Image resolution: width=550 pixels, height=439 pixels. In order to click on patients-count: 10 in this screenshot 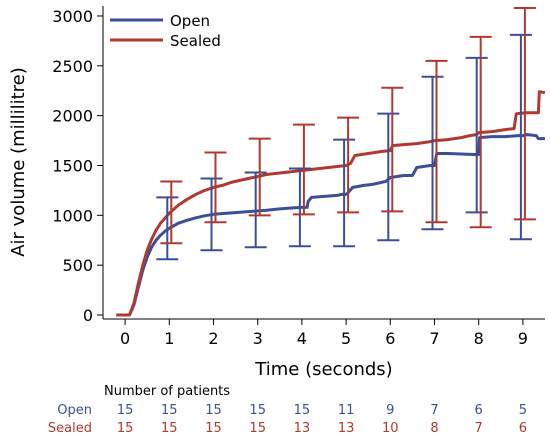, I will do `click(390, 428)`.